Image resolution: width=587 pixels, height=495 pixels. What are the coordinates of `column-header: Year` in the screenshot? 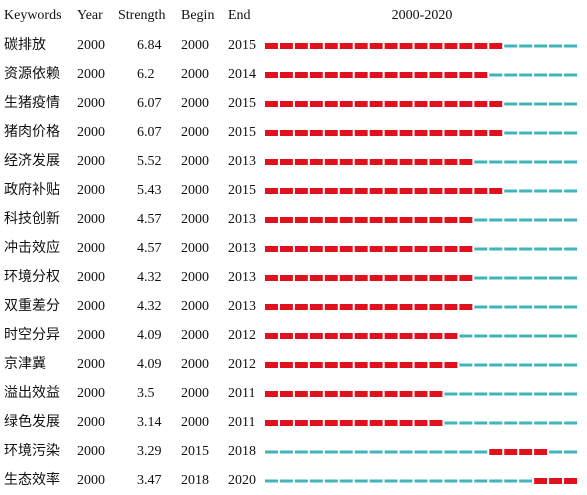 It's located at (90, 15).